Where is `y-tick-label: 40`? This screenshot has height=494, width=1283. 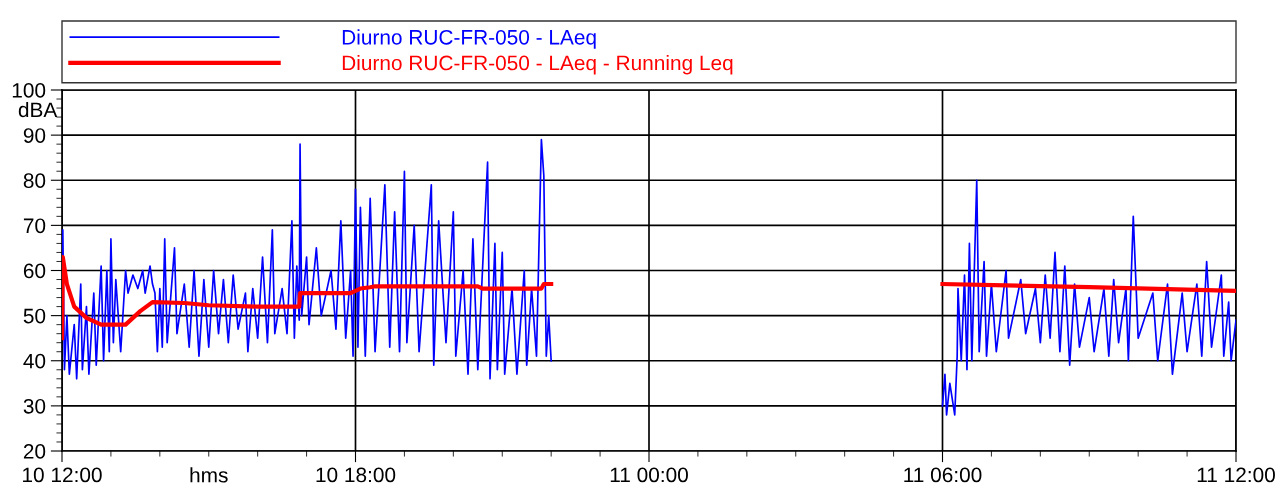
y-tick-label: 40 is located at coordinates (34, 361).